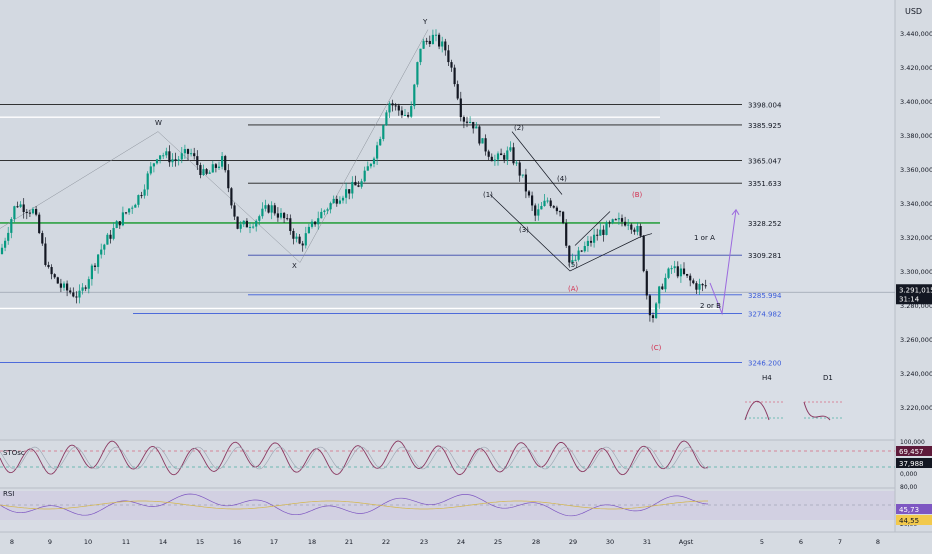 This screenshot has height=554, width=932. I want to click on stoch-panel, so click(447, 467).